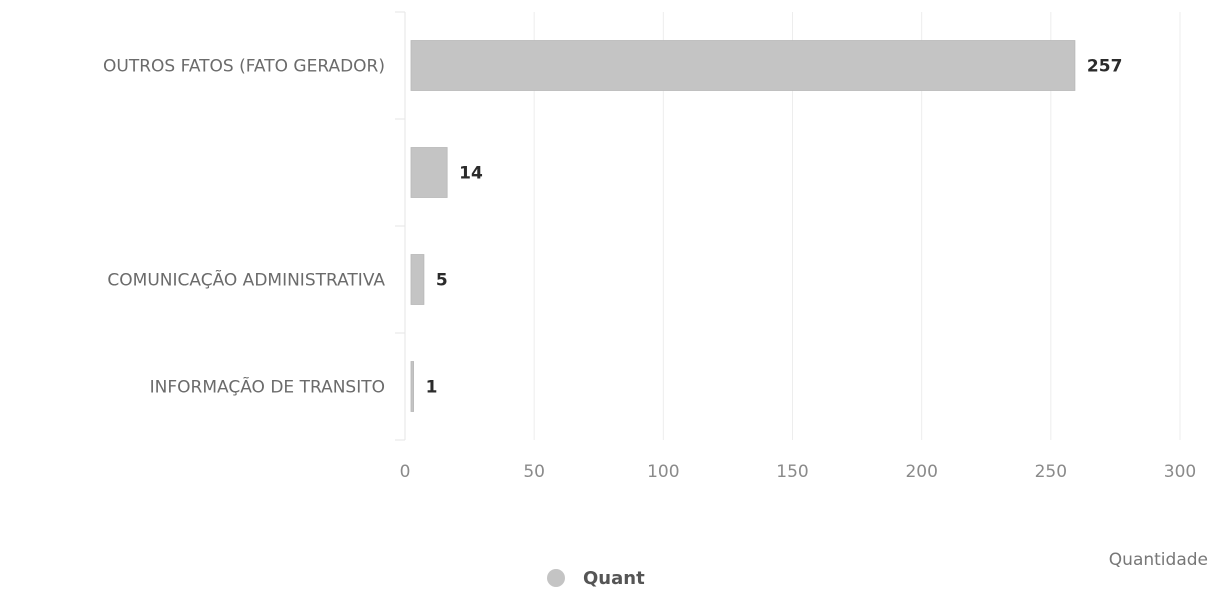 Image resolution: width=1224 pixels, height=595 pixels. What do you see at coordinates (556, 578) in the screenshot?
I see `legend-marker-icon` at bounding box center [556, 578].